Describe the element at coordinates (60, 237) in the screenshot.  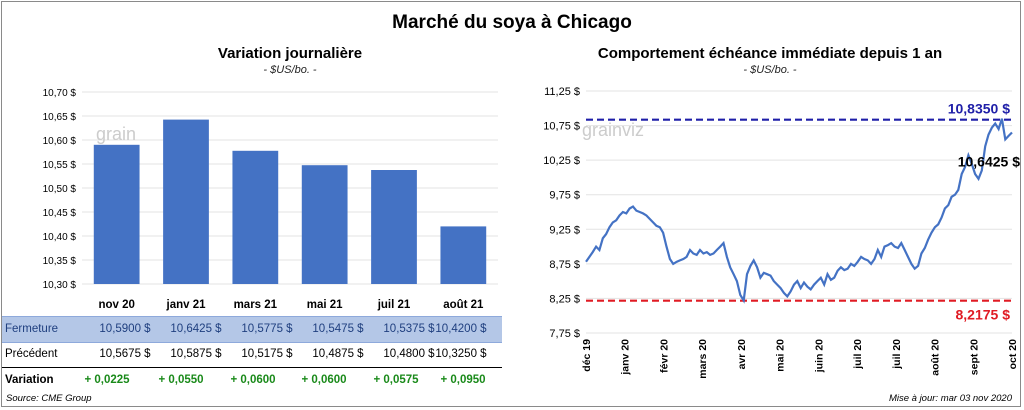
I see `y-tick-label: 10,40 $` at that location.